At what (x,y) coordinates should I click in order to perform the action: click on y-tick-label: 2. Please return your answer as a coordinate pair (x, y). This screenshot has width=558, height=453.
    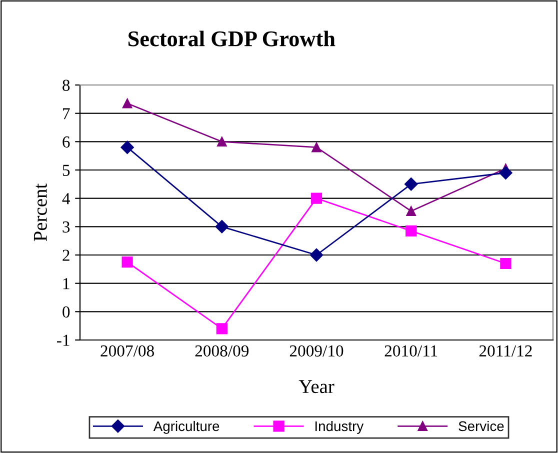
    Looking at the image, I should click on (66, 255).